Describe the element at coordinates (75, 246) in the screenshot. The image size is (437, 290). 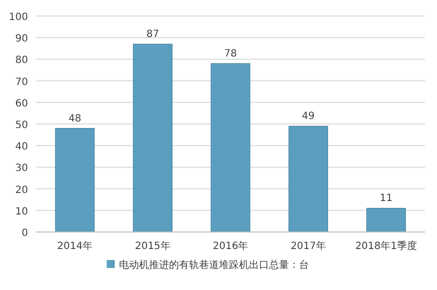
I see `x-tick-label: 2014年` at that location.